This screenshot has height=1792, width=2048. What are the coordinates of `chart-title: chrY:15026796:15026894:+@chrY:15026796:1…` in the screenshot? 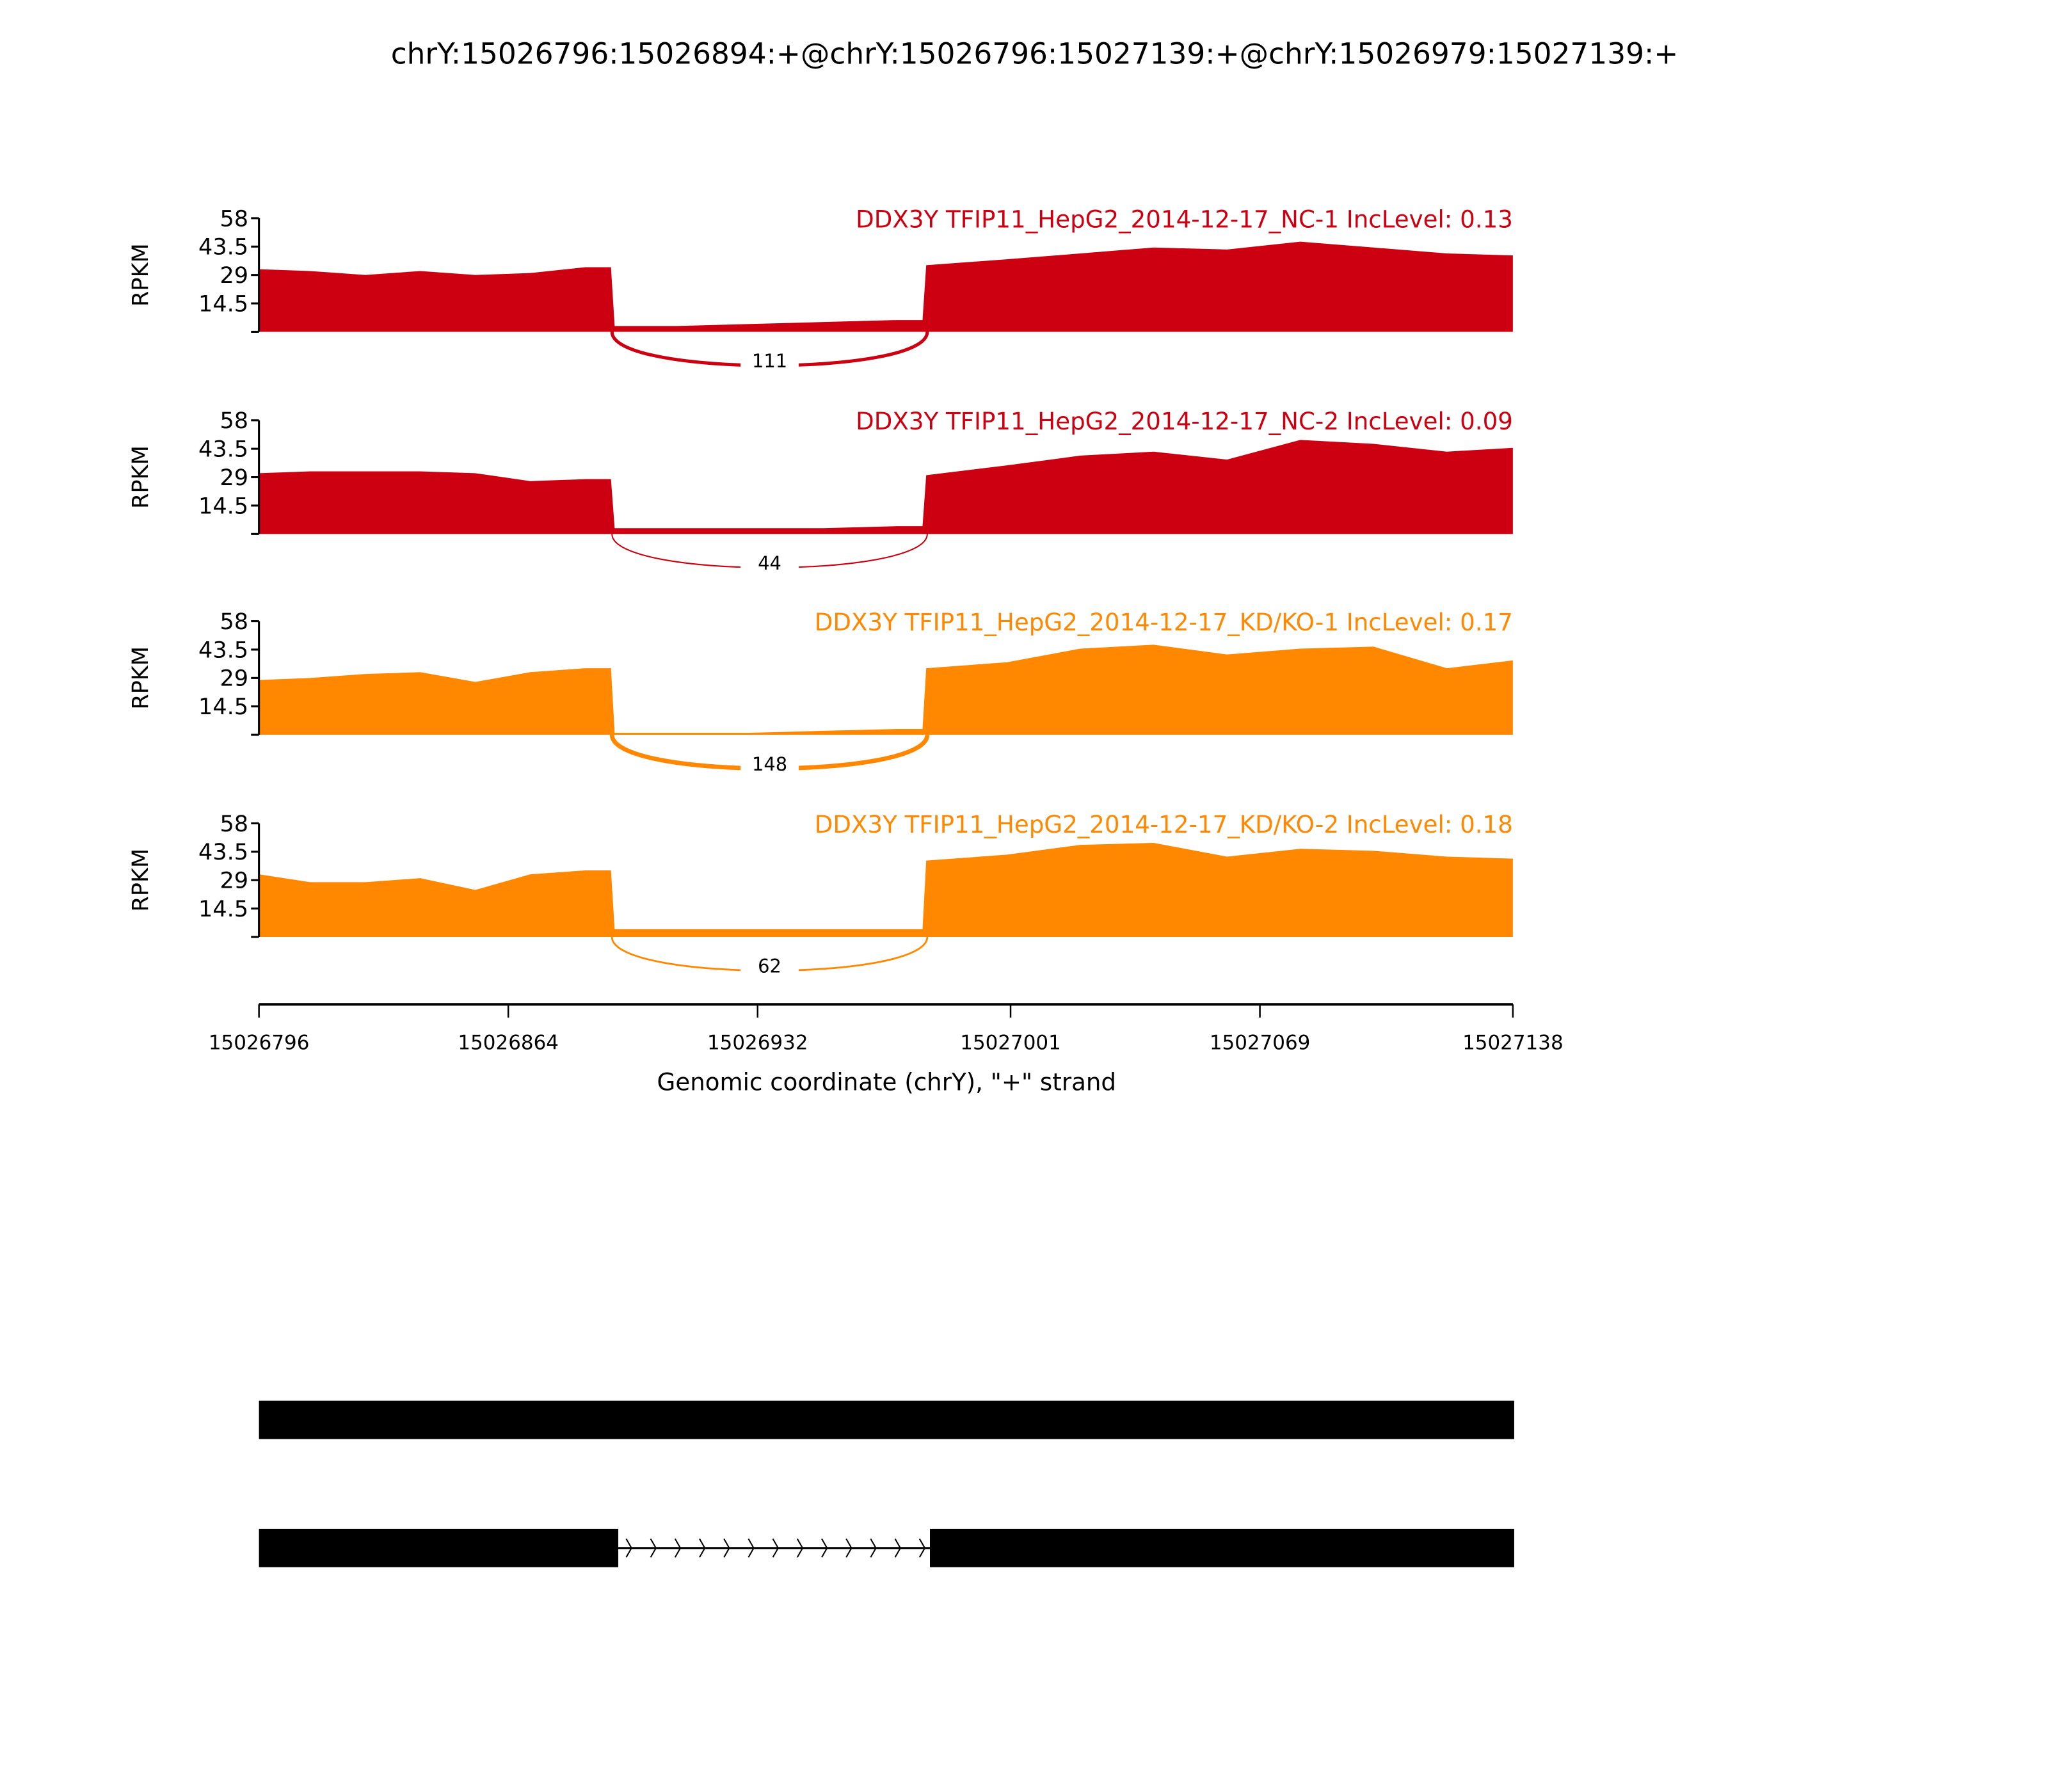 It's located at (1035, 53).